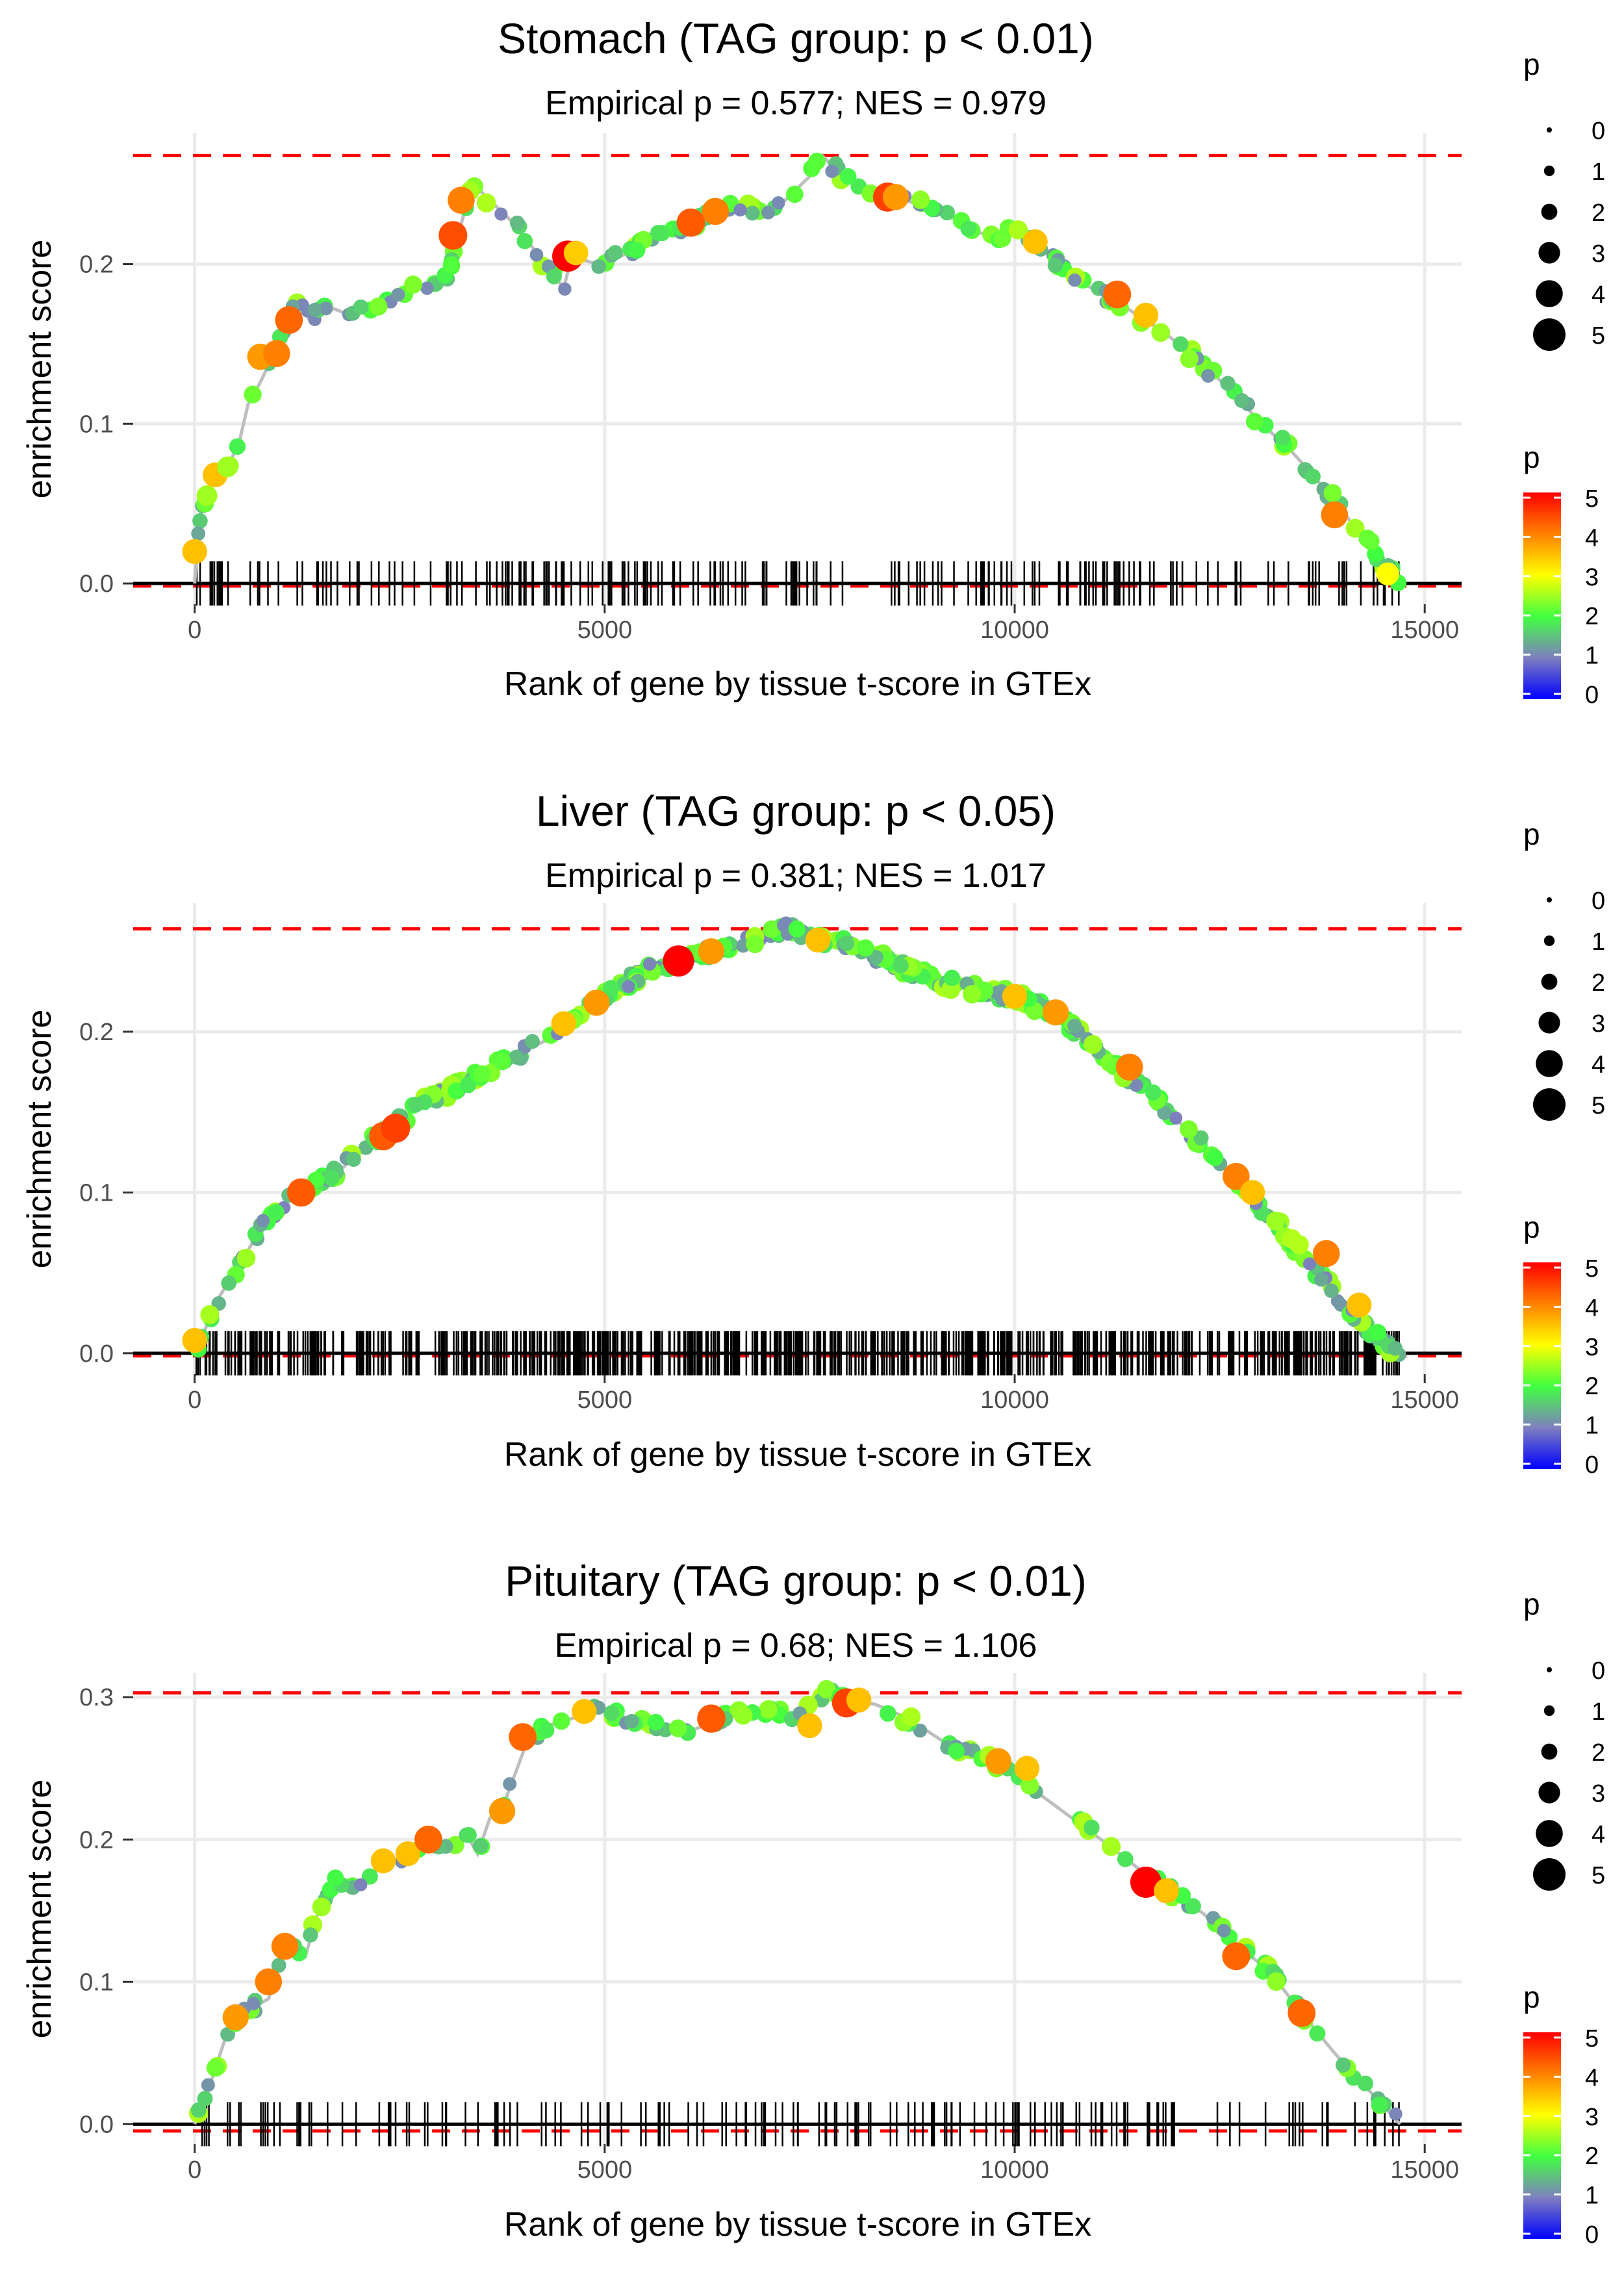  I want to click on x-tick-label: 0, so click(194, 2170).